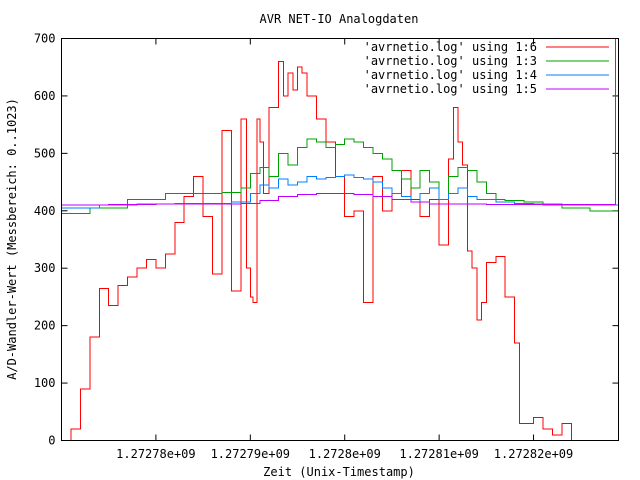 This screenshot has width=640, height=480. What do you see at coordinates (450, 75) in the screenshot?
I see `legend-label: 'avrnetio.log' using 1:4` at bounding box center [450, 75].